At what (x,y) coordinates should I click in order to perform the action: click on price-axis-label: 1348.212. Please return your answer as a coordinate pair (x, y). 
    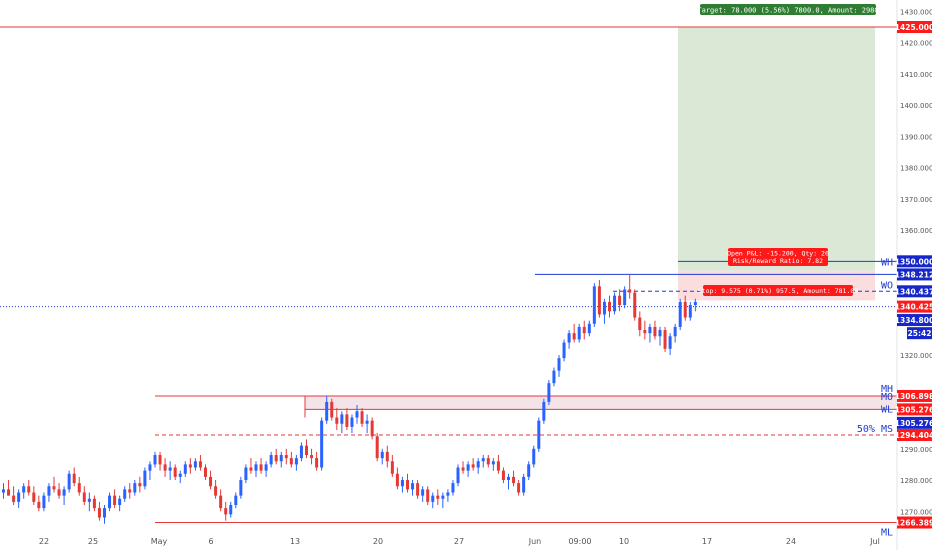
    Looking at the image, I should click on (913, 274).